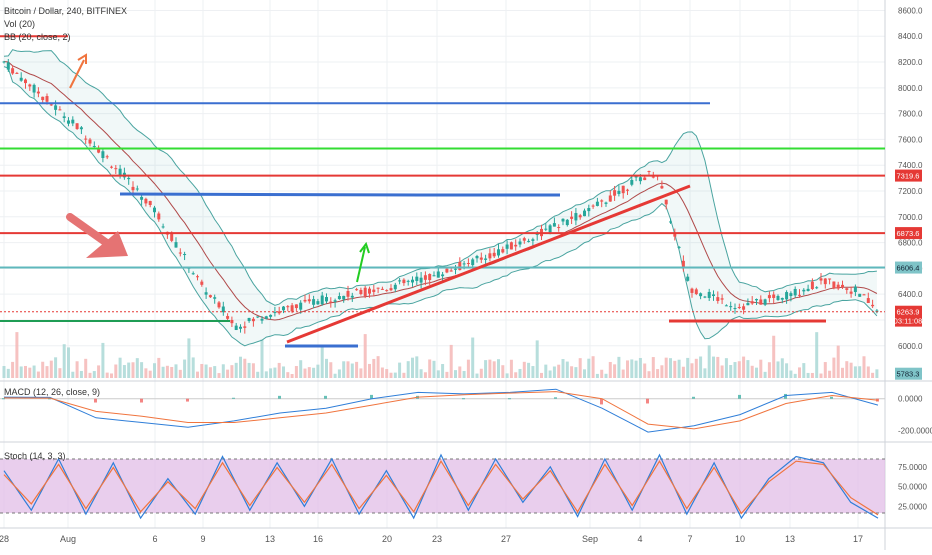  I want to click on macd-histogram-bar, so click(141, 400).